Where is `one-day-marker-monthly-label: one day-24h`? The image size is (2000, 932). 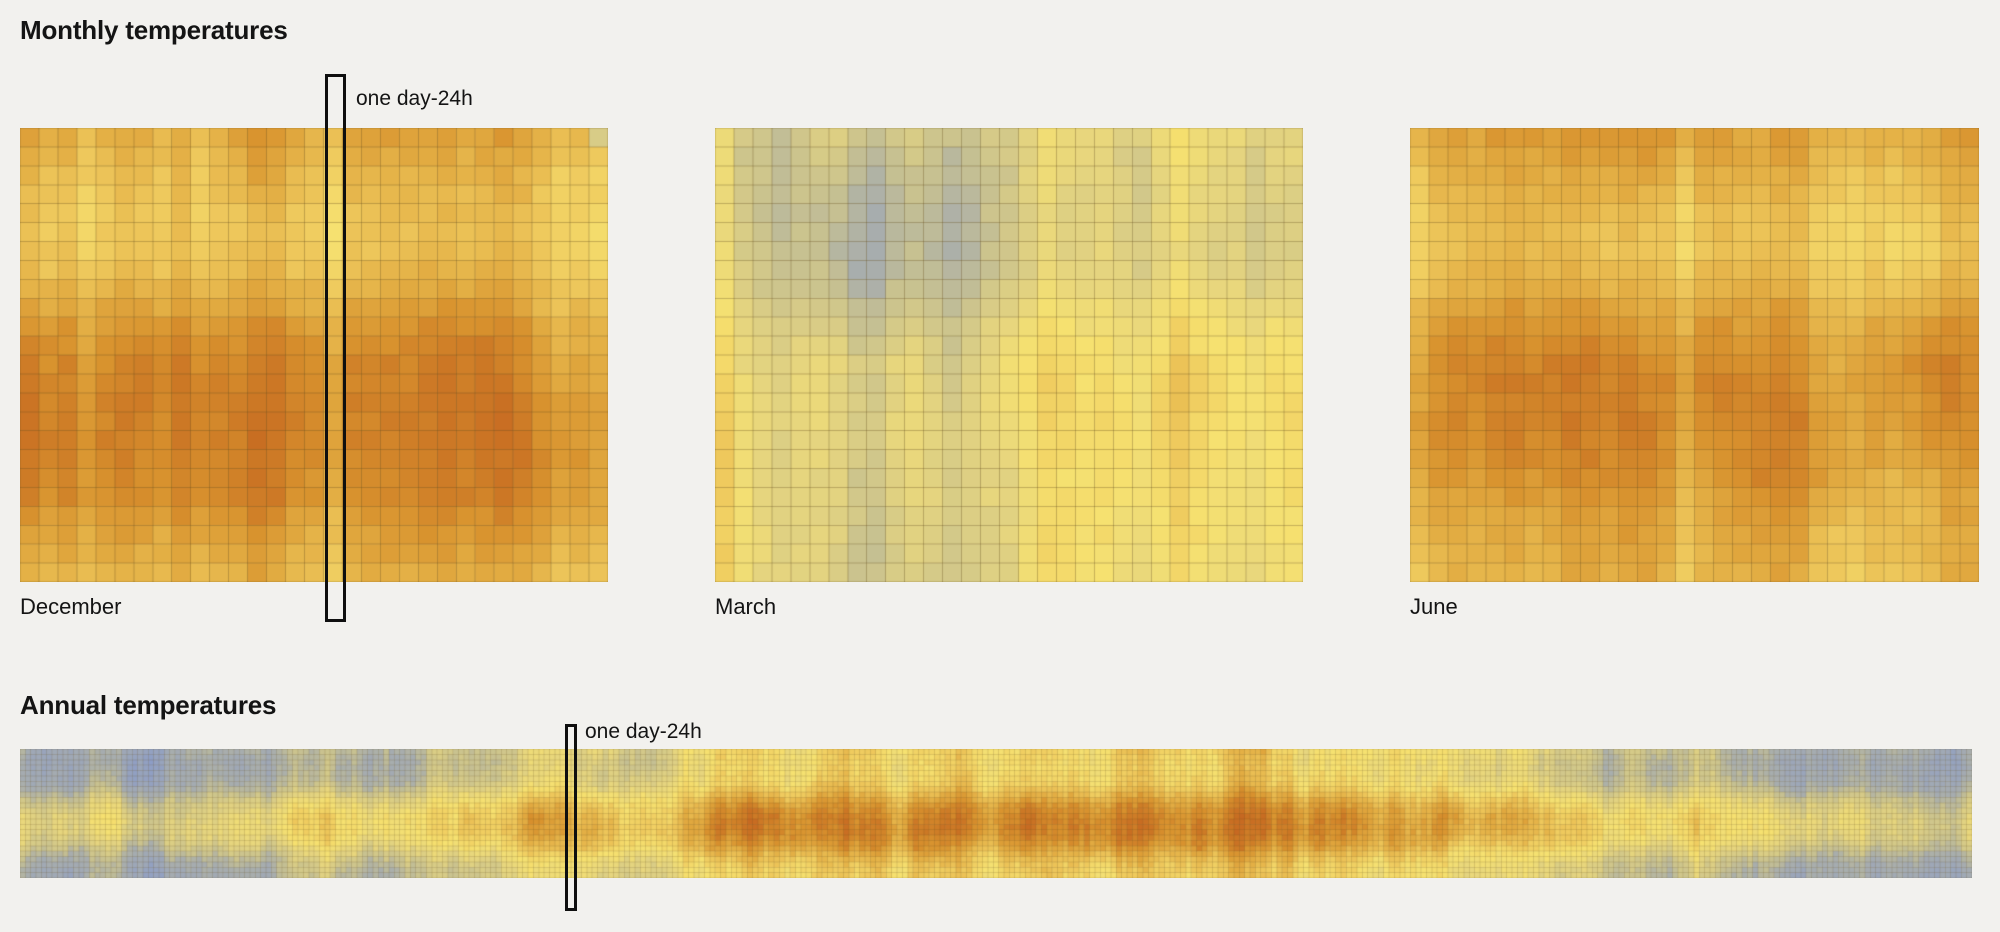
one-day-marker-monthly-label: one day-24h is located at coordinates (414, 98).